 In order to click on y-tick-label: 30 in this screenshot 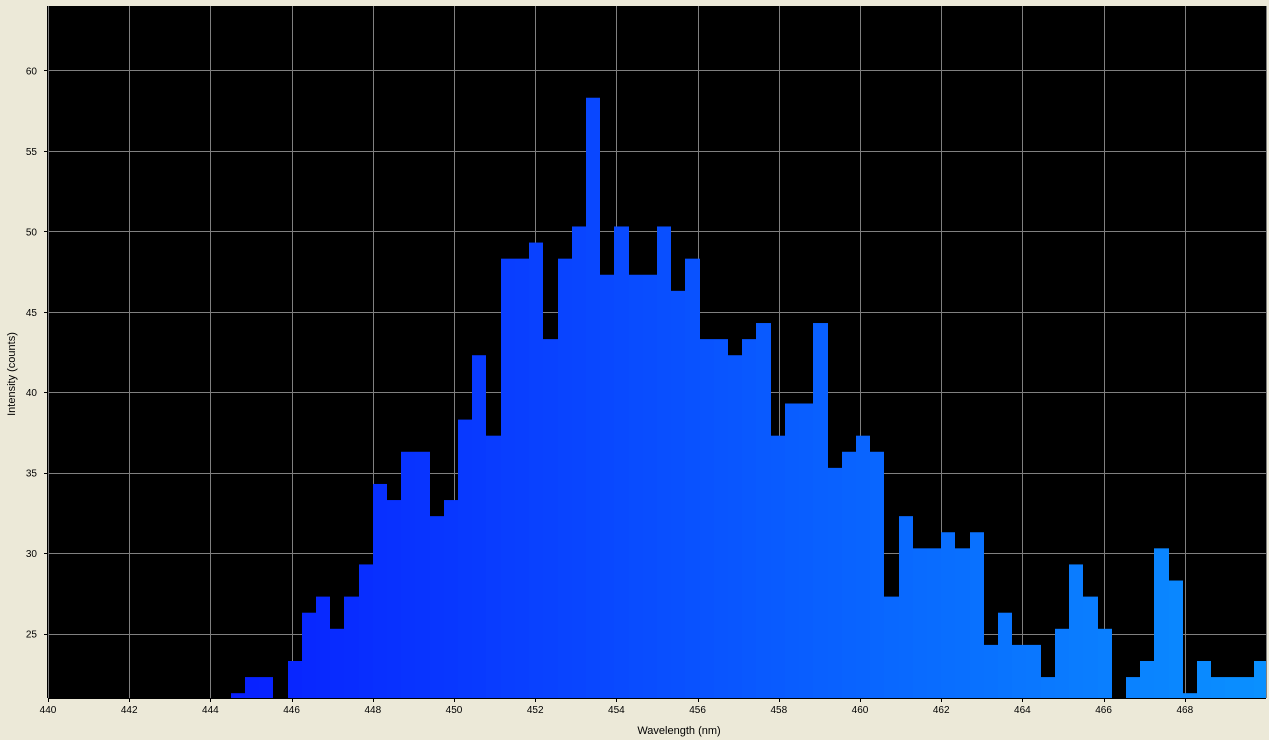, I will do `click(32, 554)`.